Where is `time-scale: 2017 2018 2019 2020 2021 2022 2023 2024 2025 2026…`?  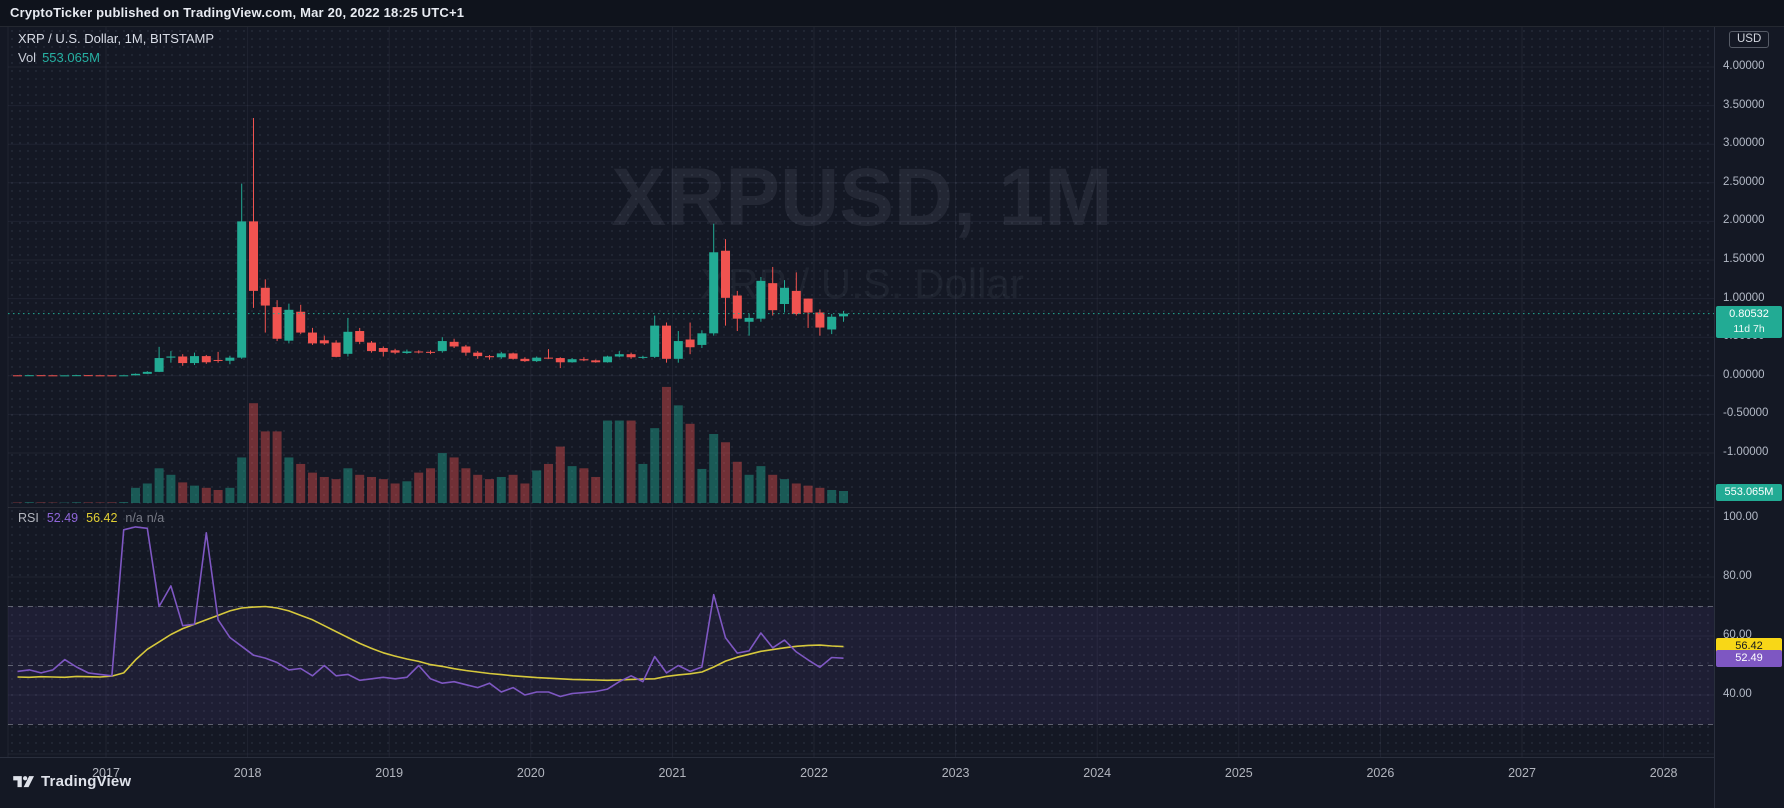
time-scale: 2017 2018 2019 2020 2021 2022 2023 2024 2025 2026… is located at coordinates (857, 782).